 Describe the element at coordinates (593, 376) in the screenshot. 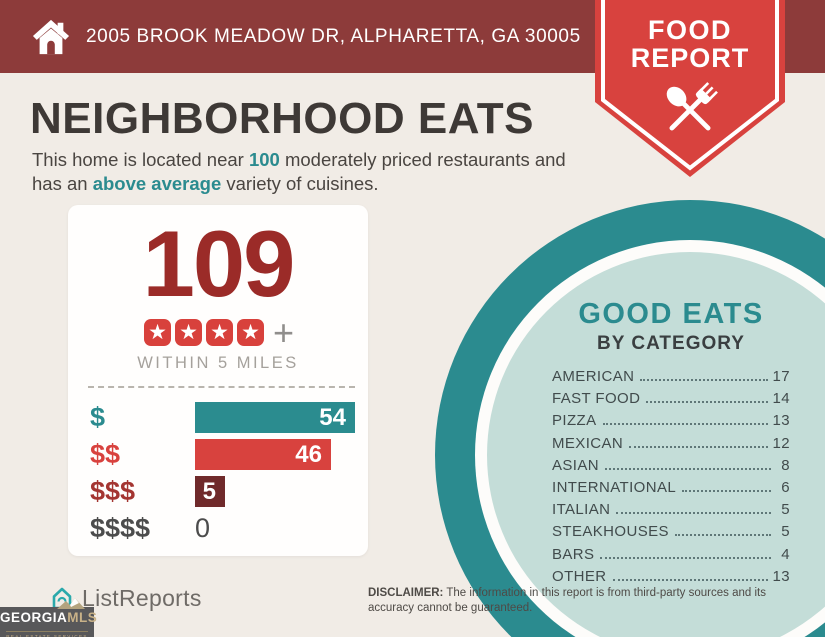

I see `category-label: AMERICAN` at that location.